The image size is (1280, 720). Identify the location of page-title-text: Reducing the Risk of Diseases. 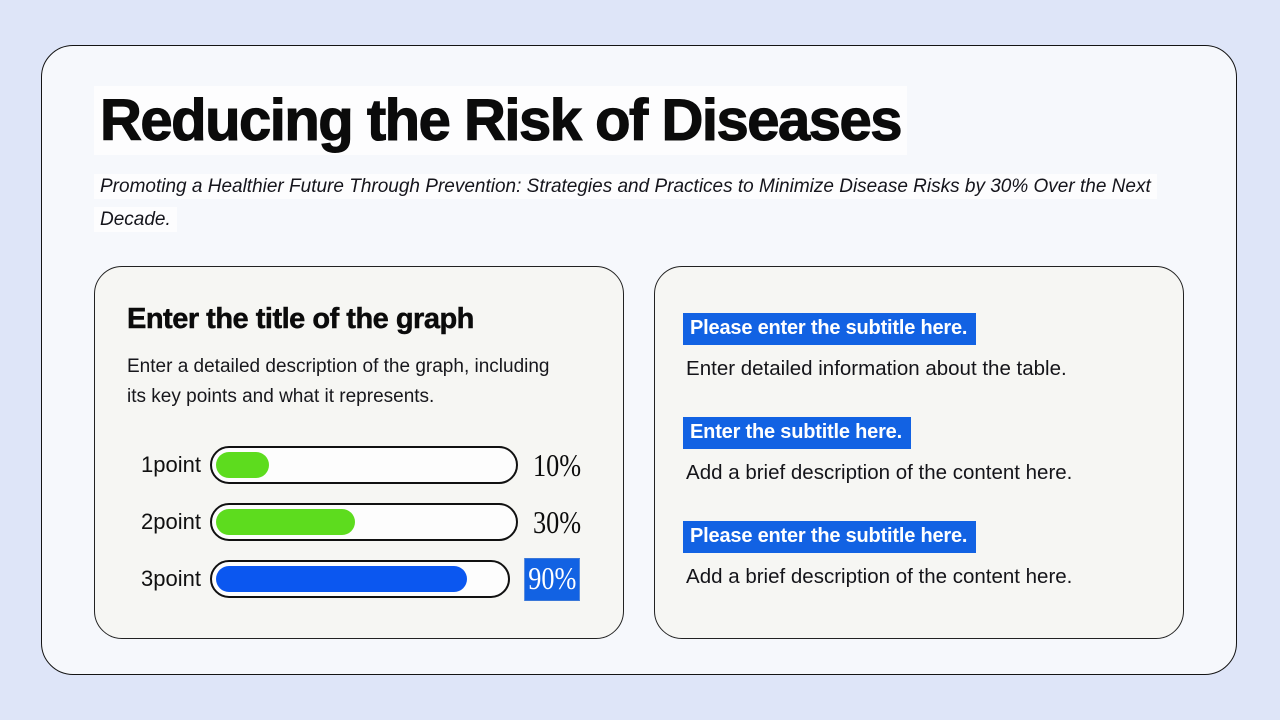
(500, 120).